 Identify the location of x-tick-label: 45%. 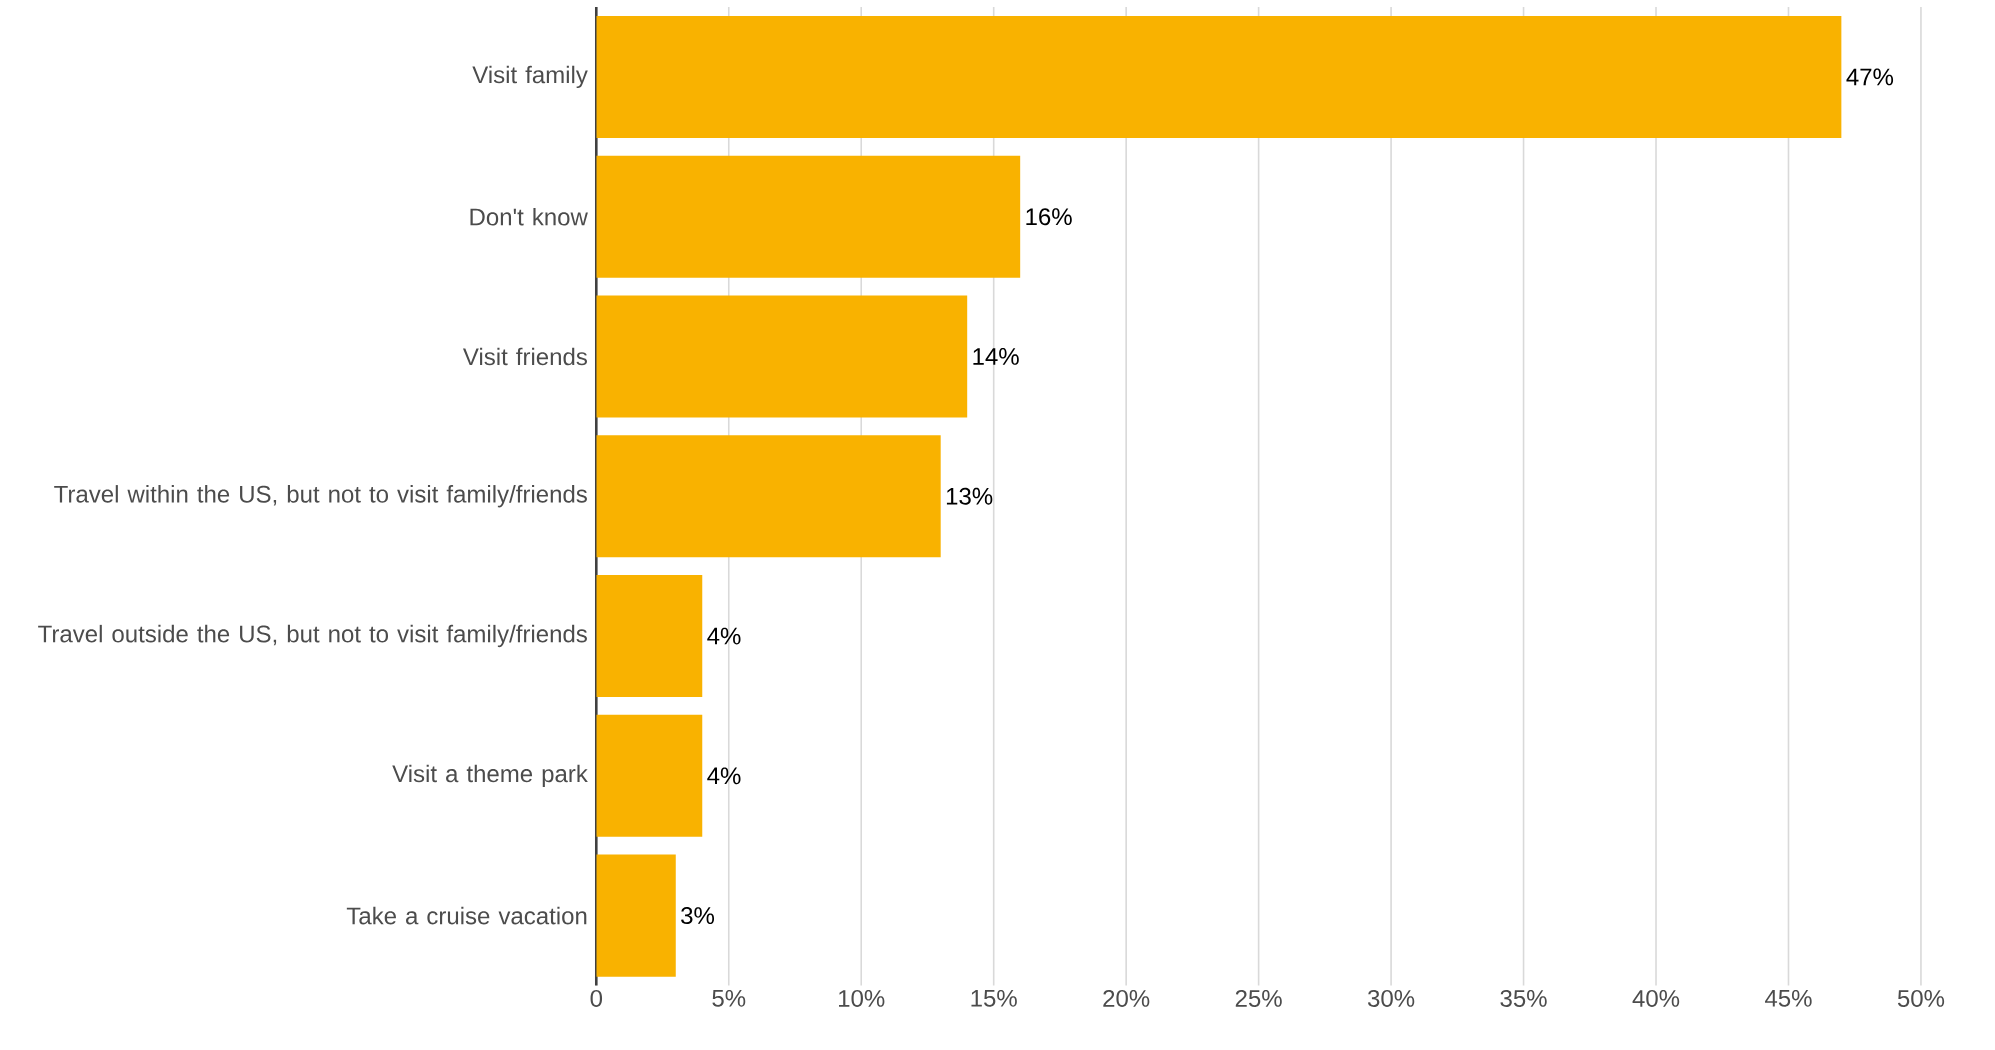
(1788, 999).